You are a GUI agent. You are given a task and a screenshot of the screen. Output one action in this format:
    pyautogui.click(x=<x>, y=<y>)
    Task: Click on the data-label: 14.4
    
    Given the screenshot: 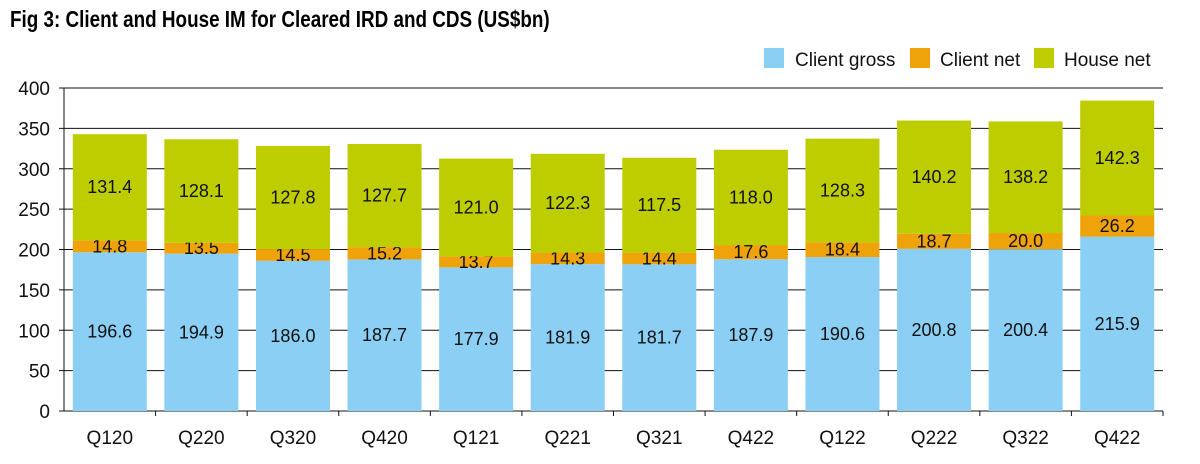 What is the action you would take?
    pyautogui.click(x=659, y=258)
    